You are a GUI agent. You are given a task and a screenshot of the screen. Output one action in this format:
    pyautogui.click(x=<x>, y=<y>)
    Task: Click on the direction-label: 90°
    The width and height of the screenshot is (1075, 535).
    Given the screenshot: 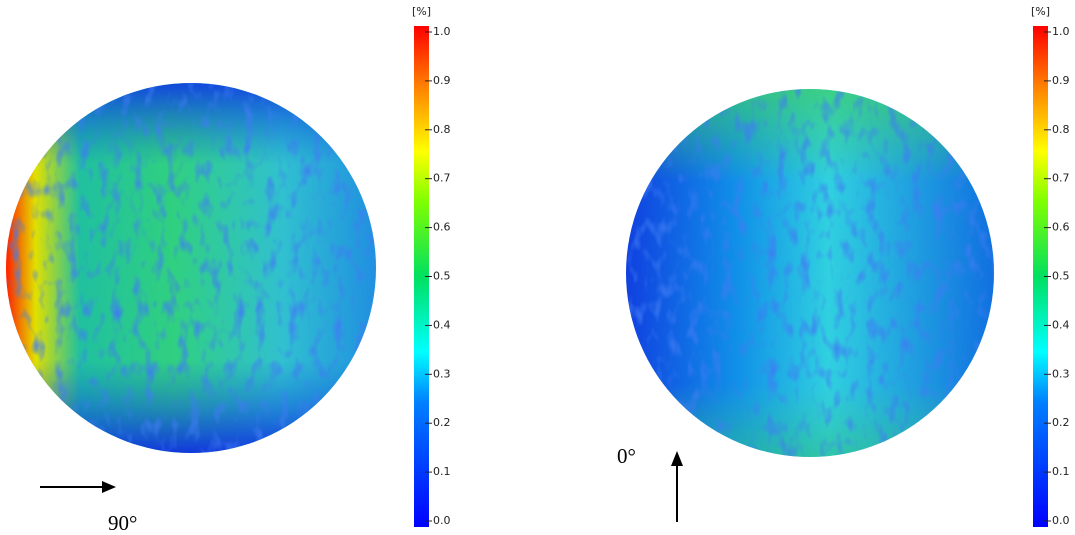 What is the action you would take?
    pyautogui.click(x=122, y=523)
    